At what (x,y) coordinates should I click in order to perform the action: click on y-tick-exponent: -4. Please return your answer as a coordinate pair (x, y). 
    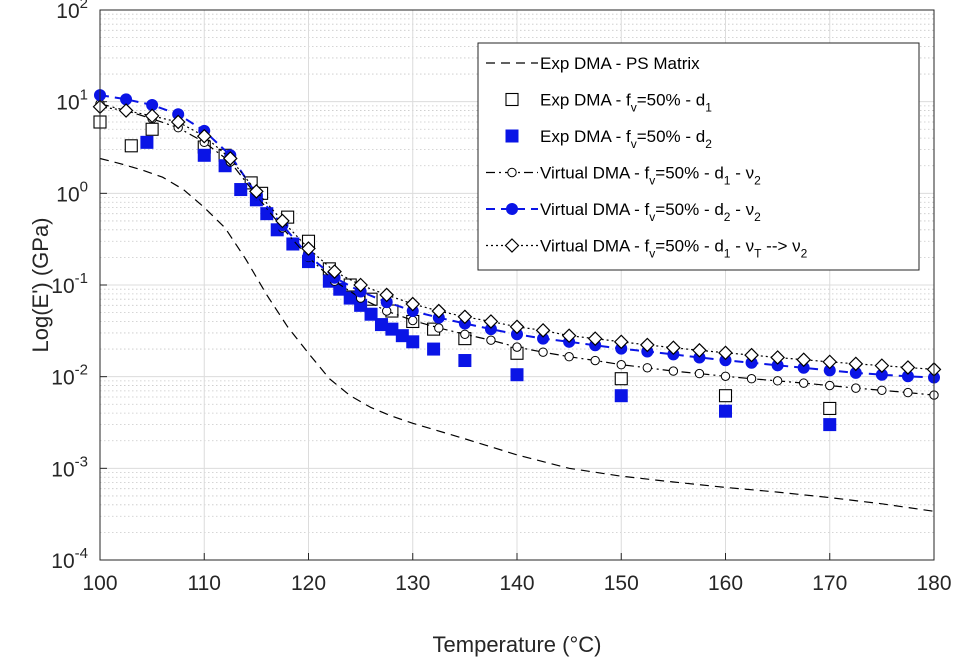
    Looking at the image, I should click on (81, 553).